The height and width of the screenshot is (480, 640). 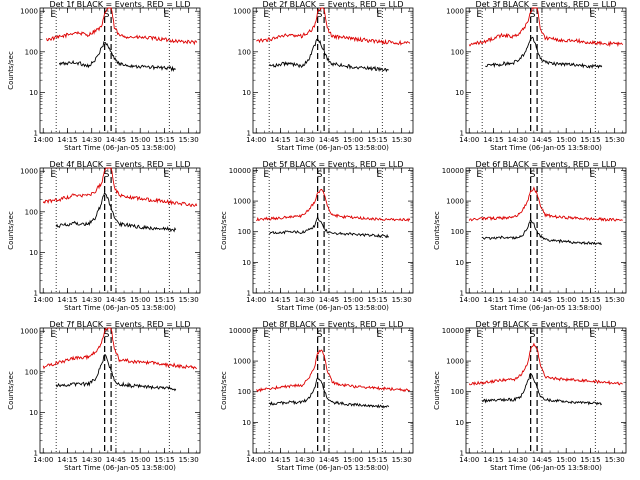 I want to click on chart-title: Det 9f BLACK = Events, RED = LLD, so click(x=545, y=324).